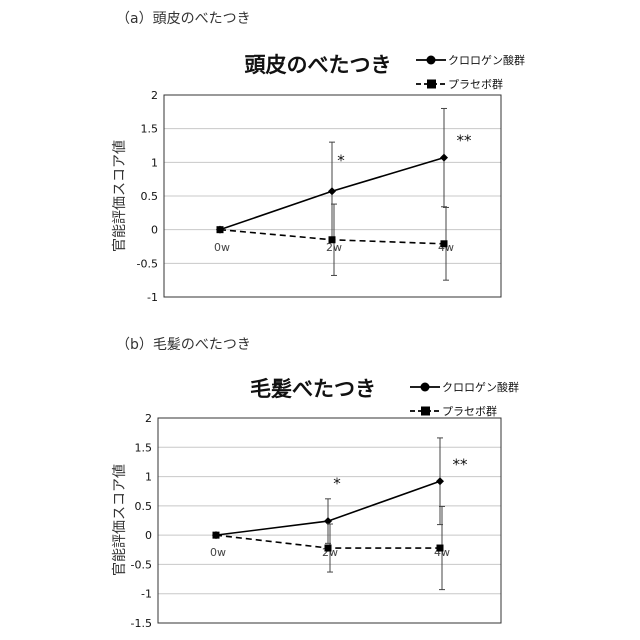 The image size is (640, 640). I want to click on y-tick-label: -1.5, so click(141, 623).